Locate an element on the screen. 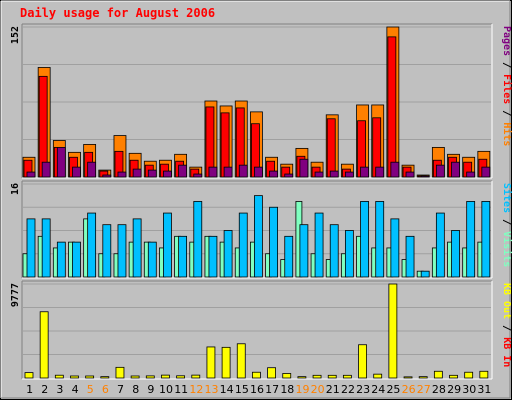 This screenshot has width=512, height=400. x-tick-label: 15 is located at coordinates (242, 389).